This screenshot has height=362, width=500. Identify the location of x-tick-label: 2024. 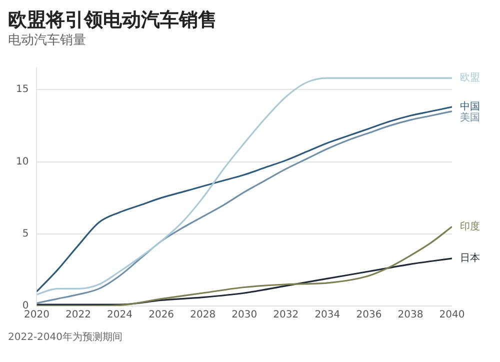
(120, 315).